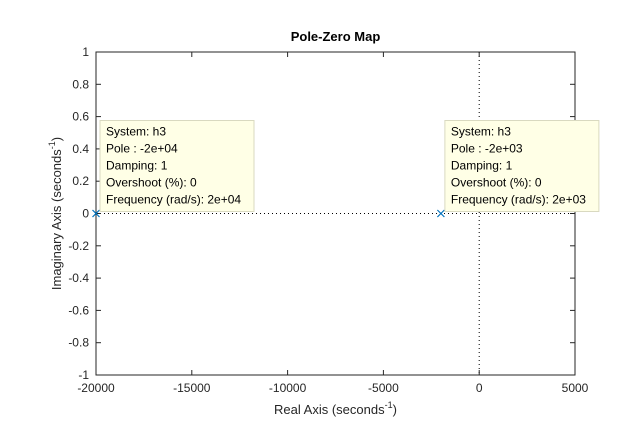 The image size is (636, 425). I want to click on y-axis-label-text: Imaginary Axis (seconds, so click(56, 219).